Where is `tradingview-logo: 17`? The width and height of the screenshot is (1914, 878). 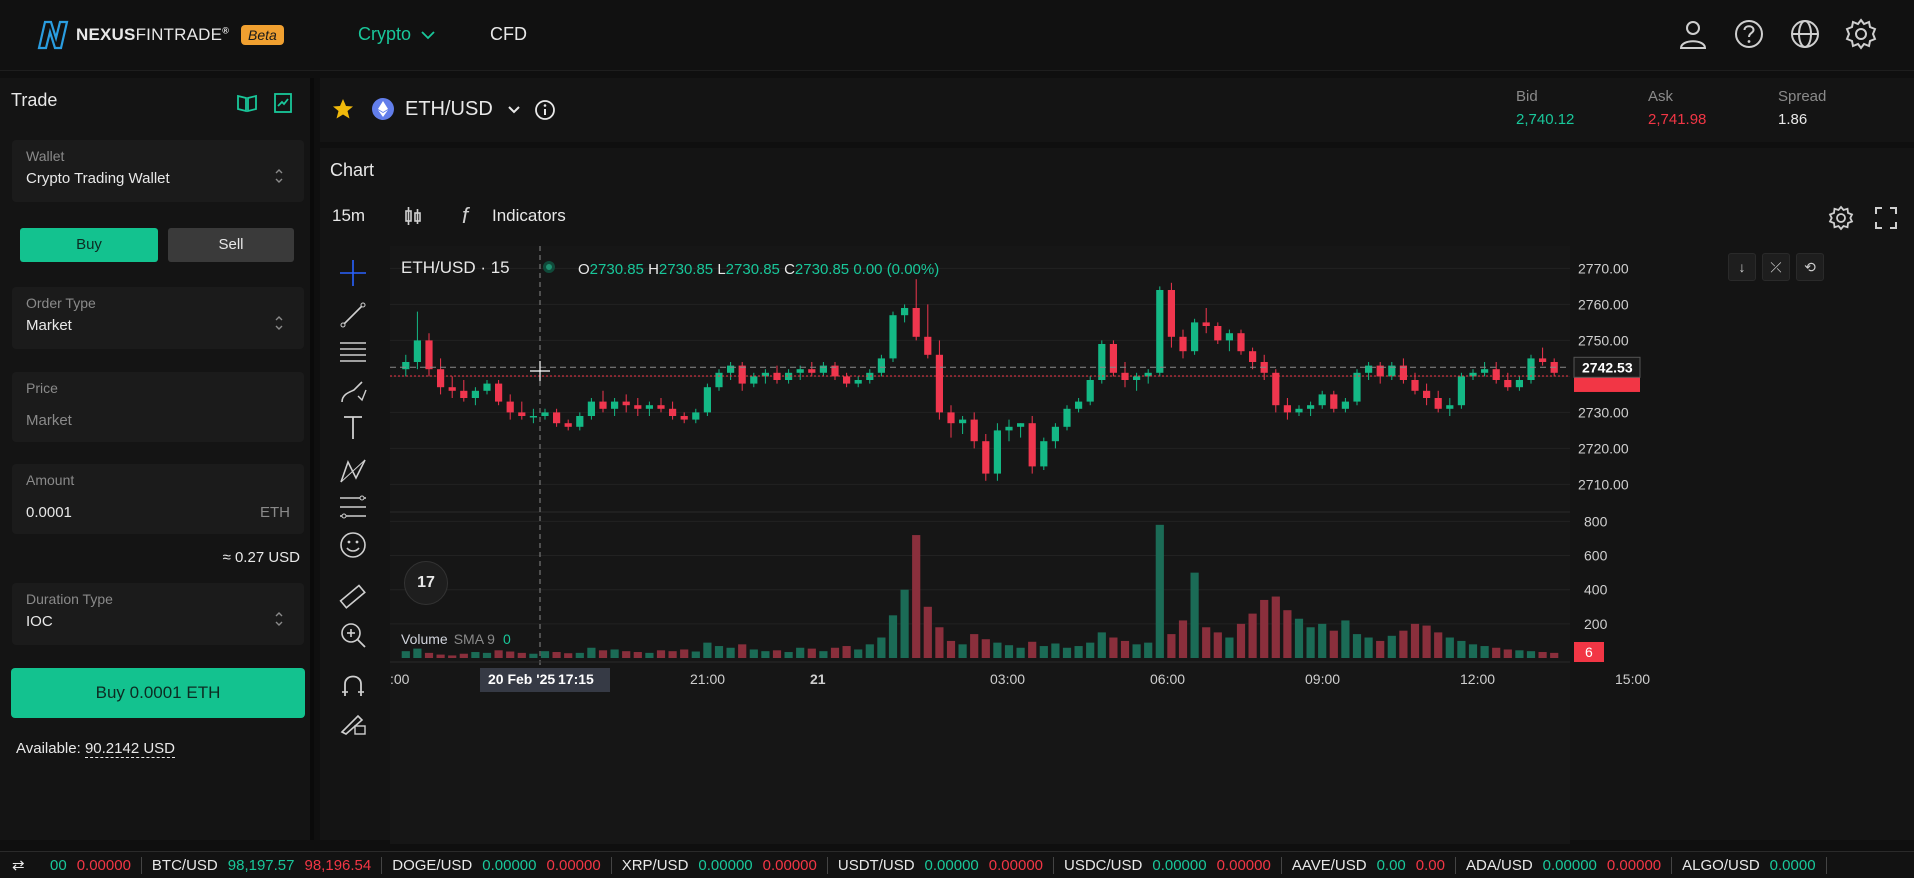 tradingview-logo: 17 is located at coordinates (426, 583).